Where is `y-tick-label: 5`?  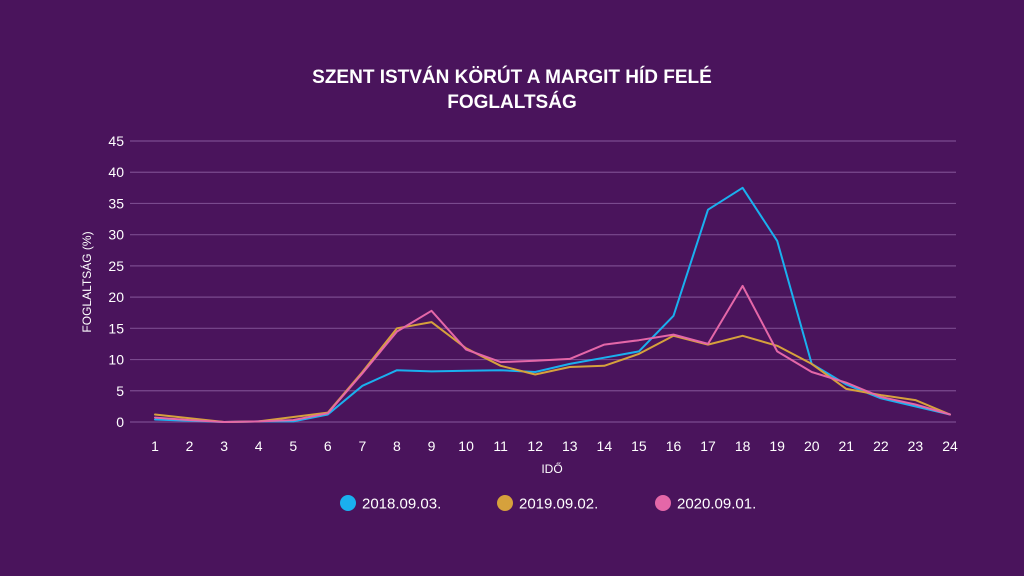
y-tick-label: 5 is located at coordinates (120, 391).